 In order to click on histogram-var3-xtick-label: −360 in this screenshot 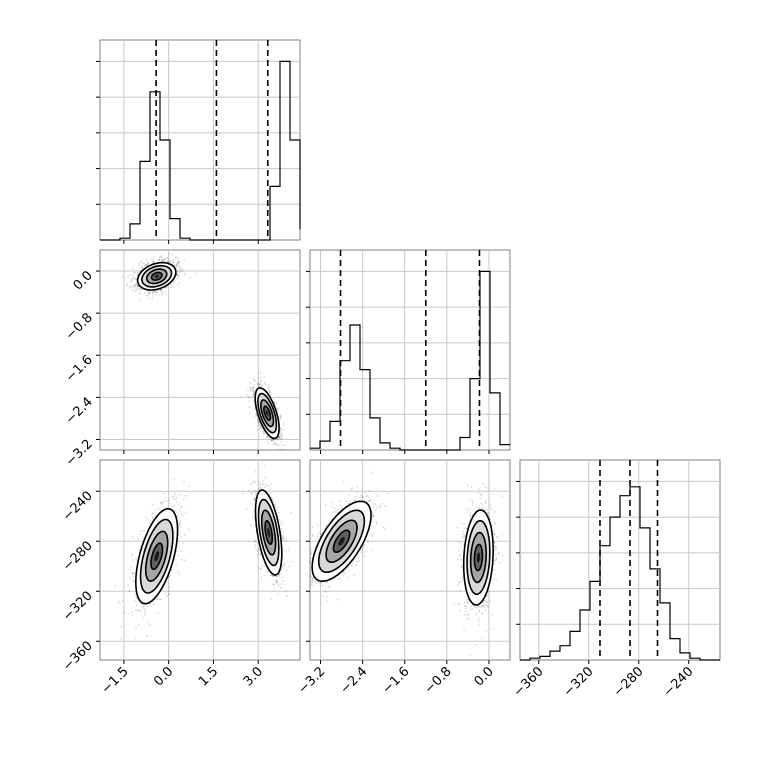, I will do `click(529, 682)`.